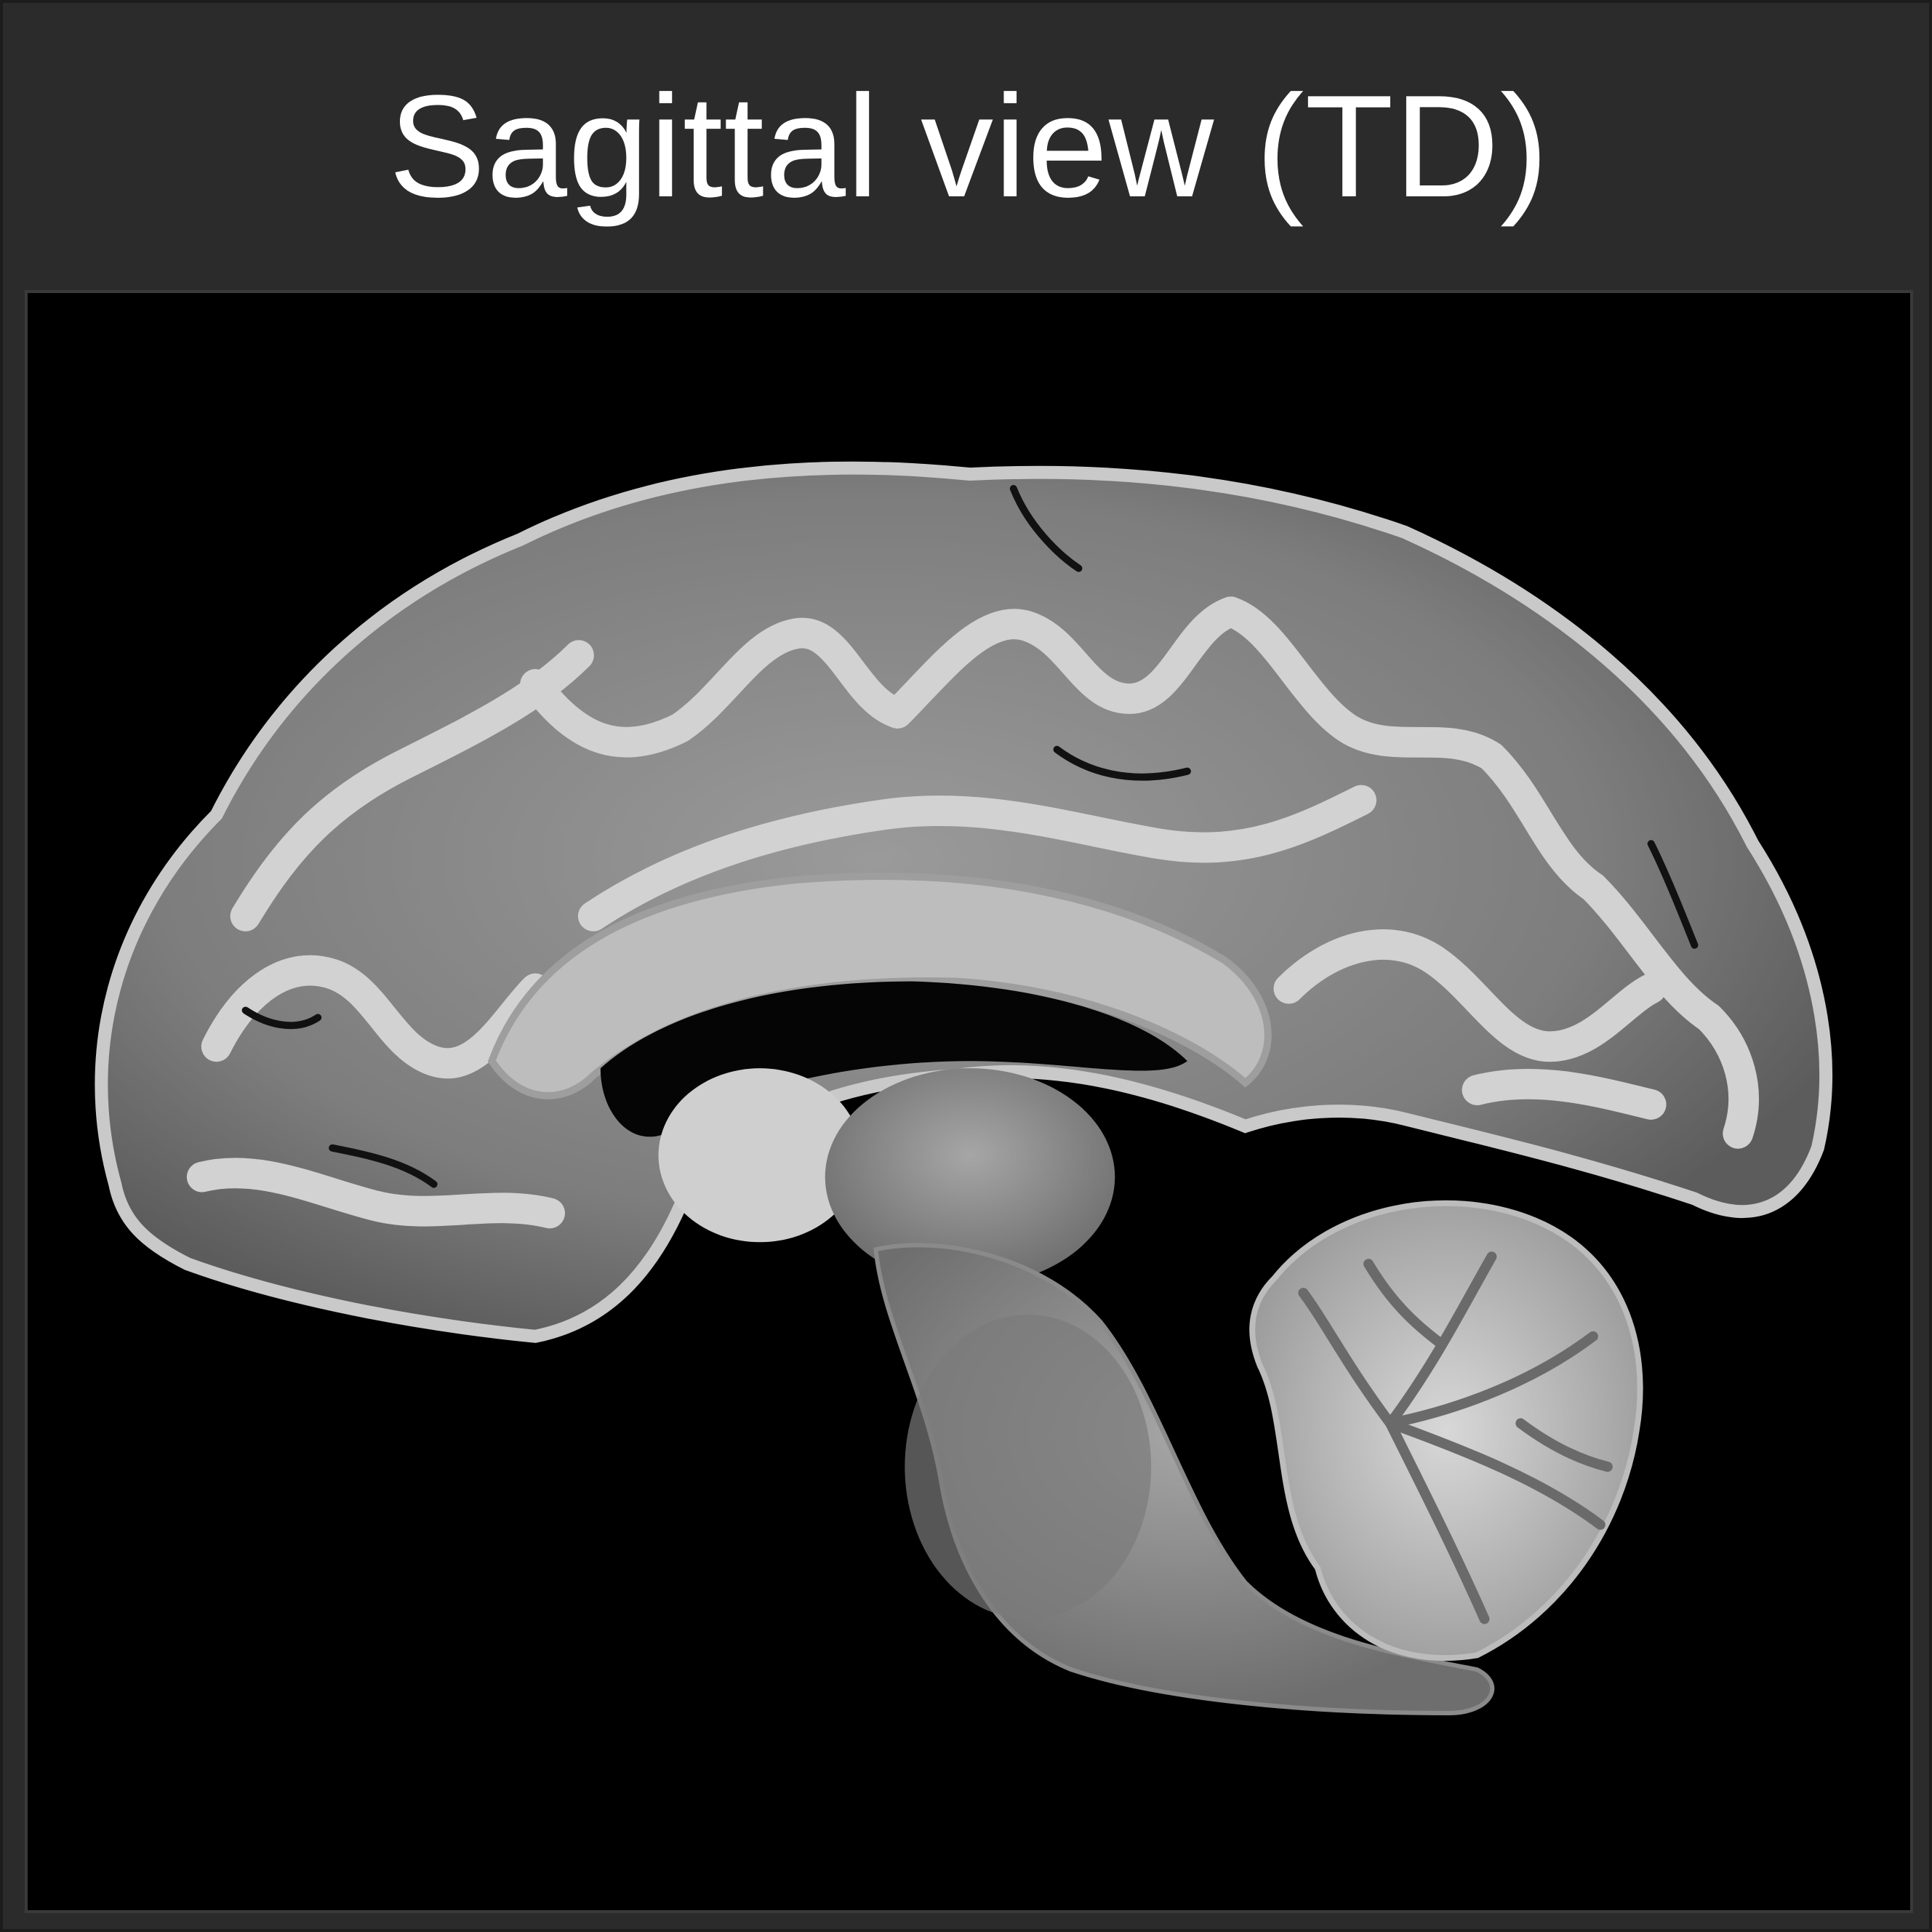 Image resolution: width=1932 pixels, height=1932 pixels. What do you see at coordinates (969, 146) in the screenshot?
I see `figure-title: Sagittal view (TD)` at bounding box center [969, 146].